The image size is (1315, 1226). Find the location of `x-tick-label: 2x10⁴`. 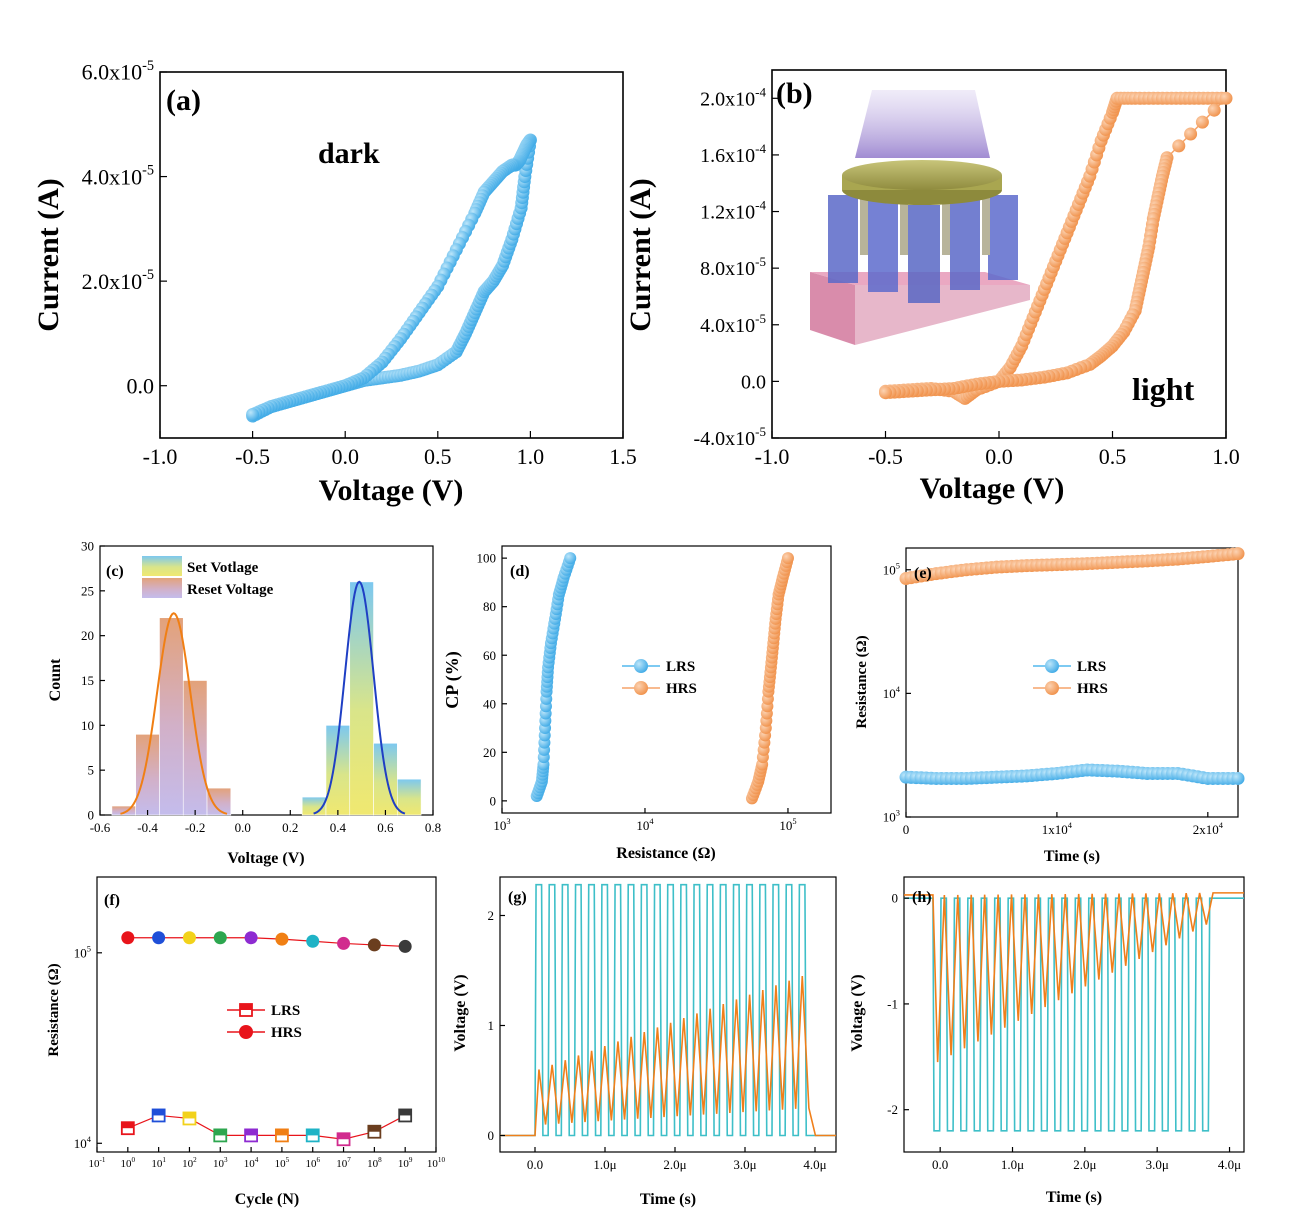

x-tick-label: 2x10⁴ is located at coordinates (1208, 828).